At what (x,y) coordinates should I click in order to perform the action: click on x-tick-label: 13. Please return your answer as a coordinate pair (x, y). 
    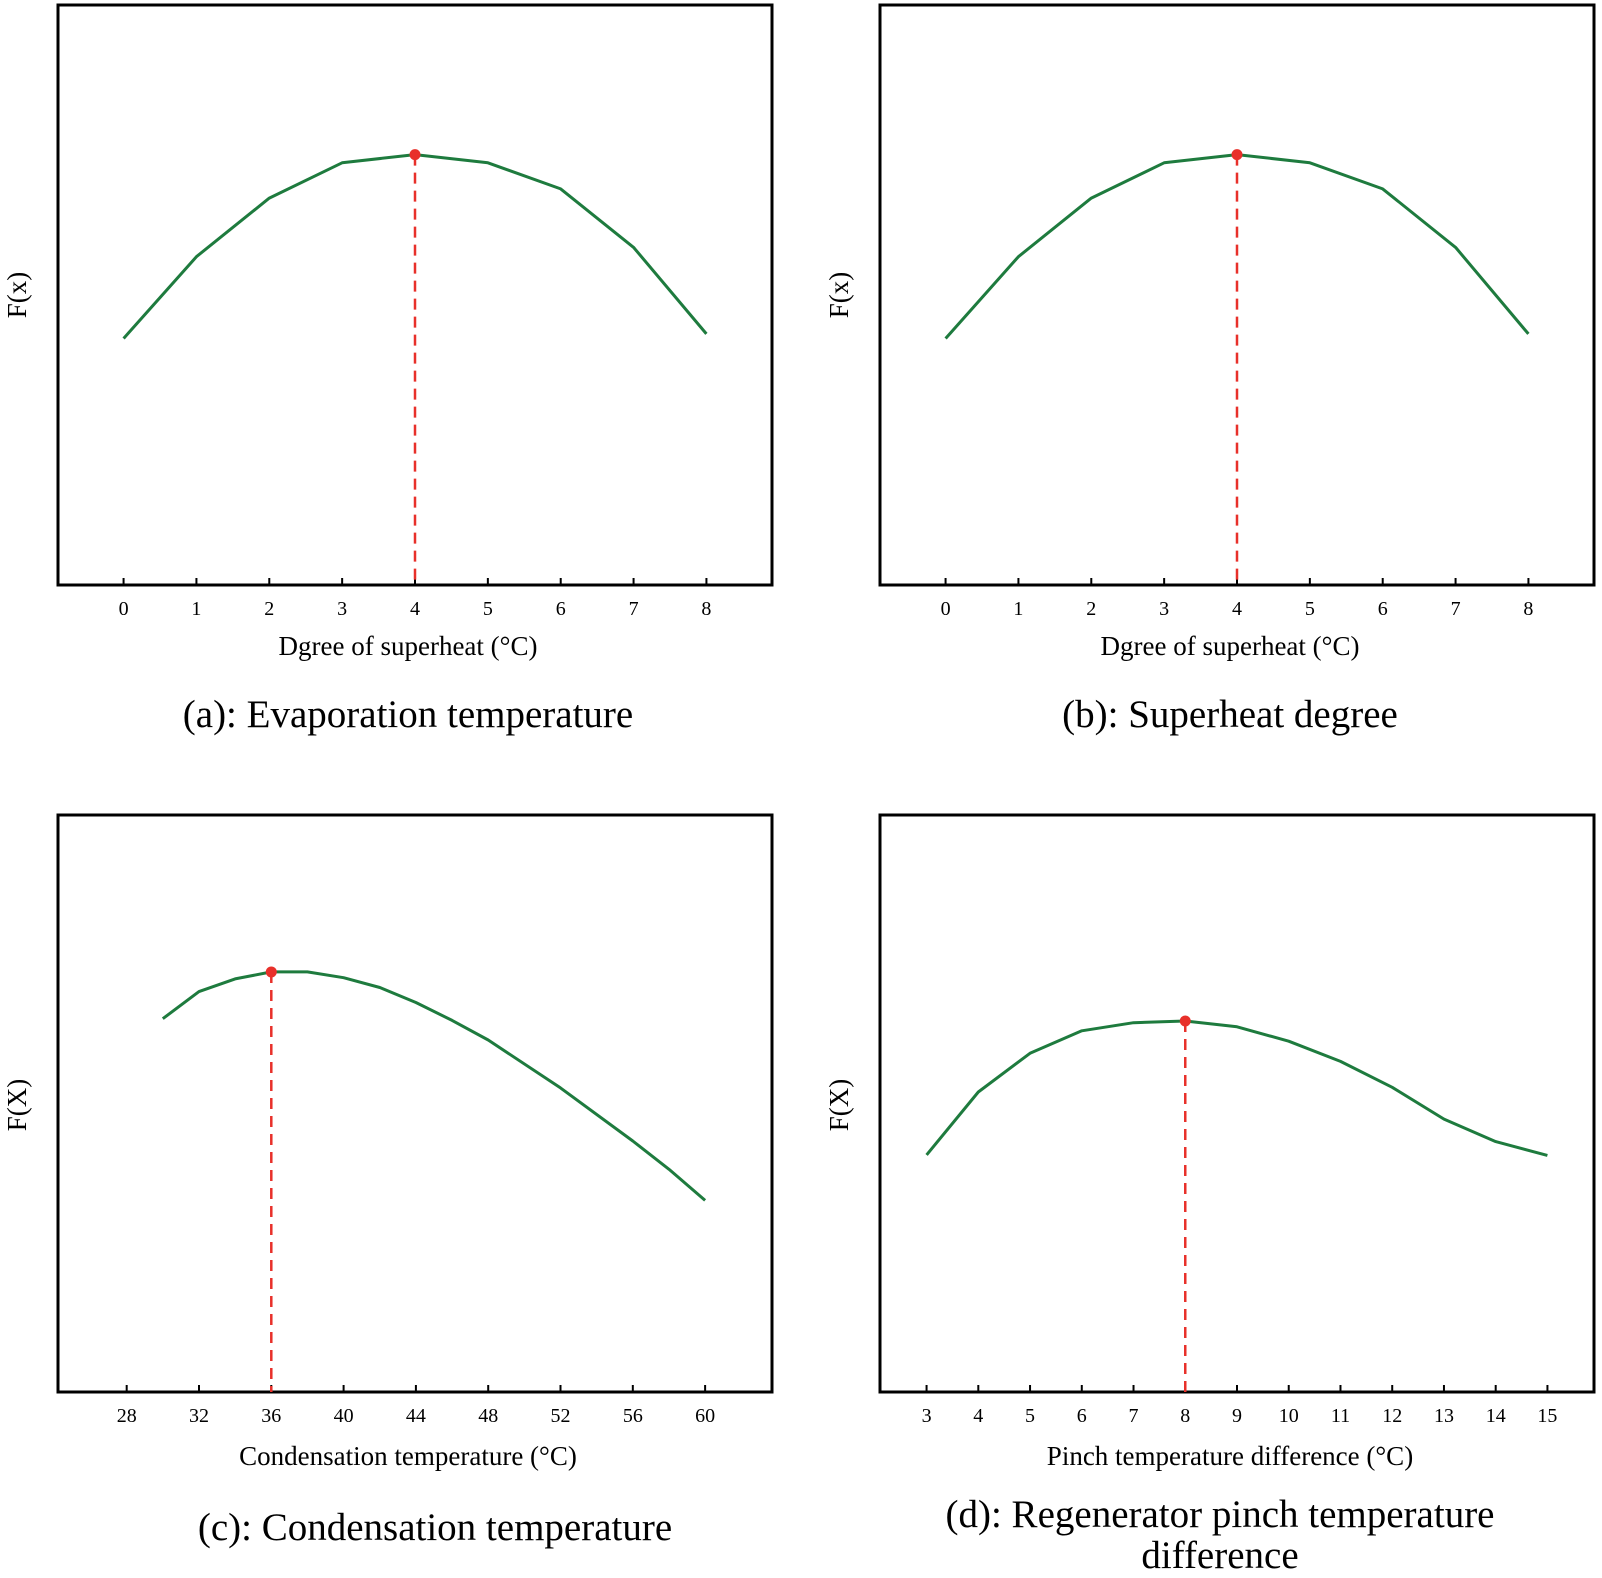
    Looking at the image, I should click on (1444, 1416).